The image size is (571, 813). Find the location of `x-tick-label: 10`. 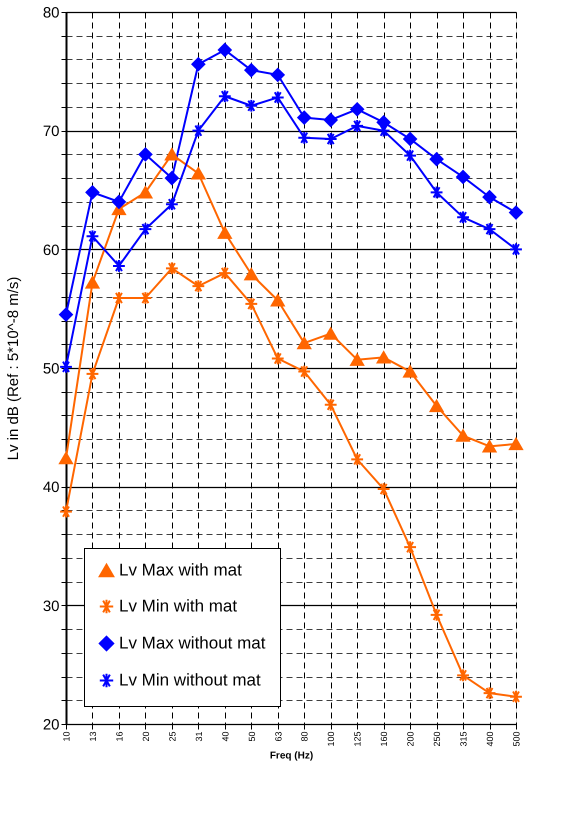

x-tick-label: 10 is located at coordinates (67, 737).